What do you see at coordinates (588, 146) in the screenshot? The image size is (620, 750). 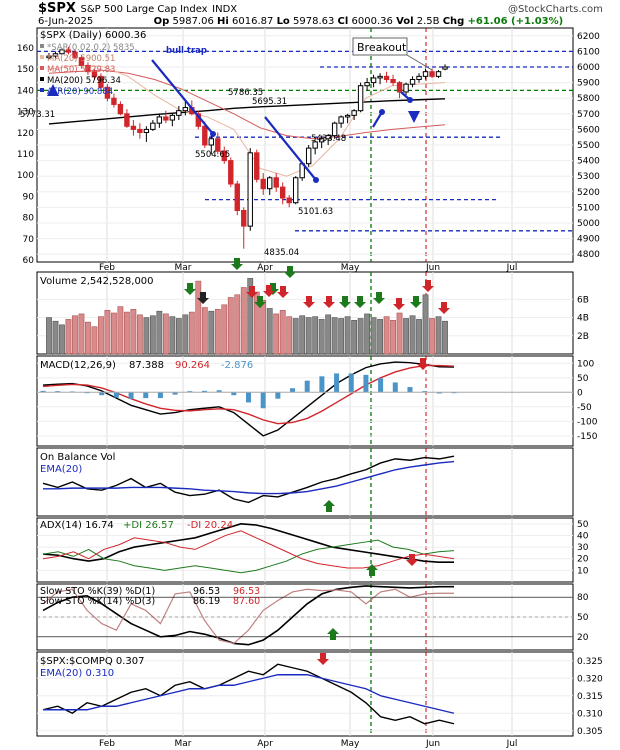 I see `price-tick-label: 5500` at bounding box center [588, 146].